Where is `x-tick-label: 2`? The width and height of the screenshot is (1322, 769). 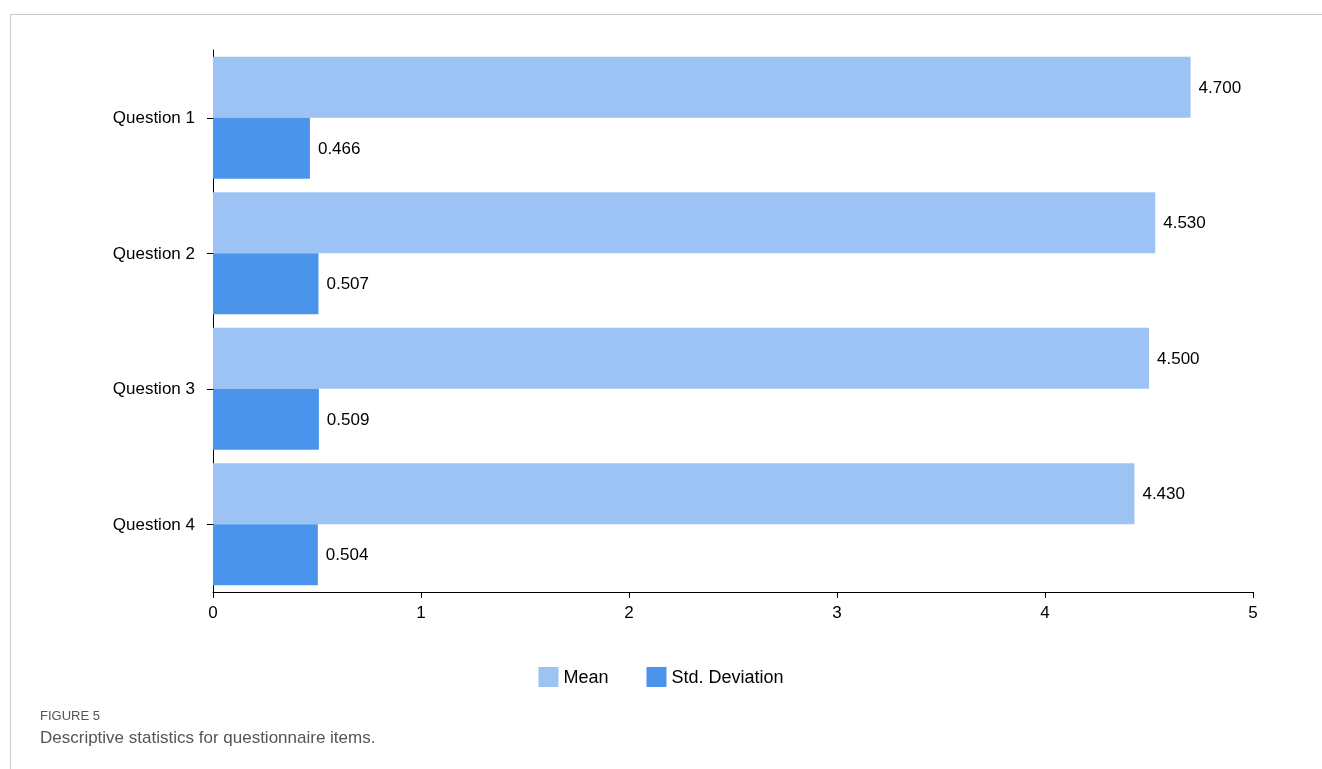 x-tick-label: 2 is located at coordinates (629, 612).